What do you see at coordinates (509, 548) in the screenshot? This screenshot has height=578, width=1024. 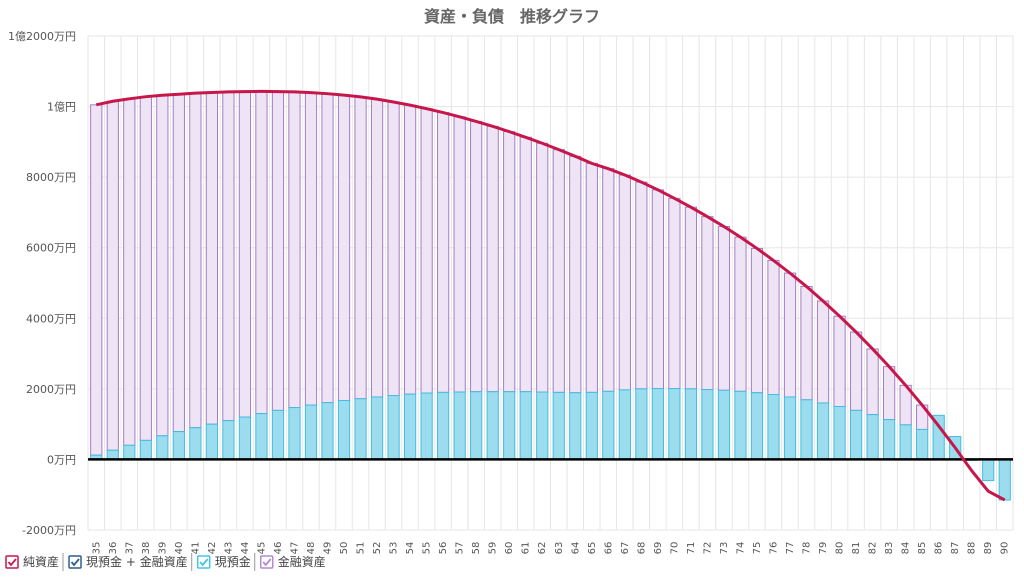 I see `x-tick-label: 60` at bounding box center [509, 548].